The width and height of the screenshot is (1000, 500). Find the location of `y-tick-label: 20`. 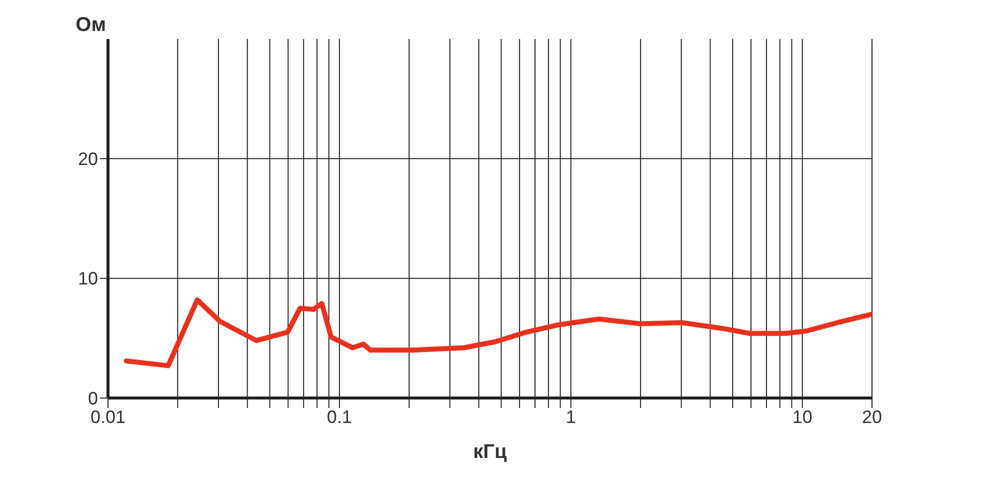

y-tick-label: 20 is located at coordinates (88, 159).